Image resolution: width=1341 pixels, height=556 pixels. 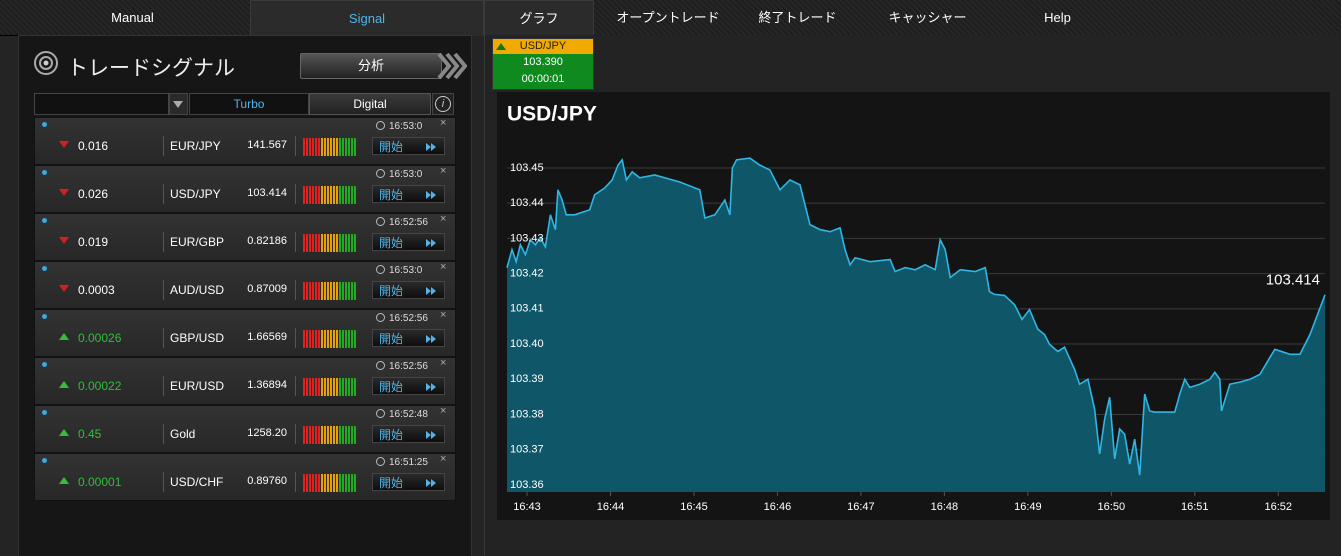 I want to click on y-tick-label: 103.36, so click(x=527, y=485).